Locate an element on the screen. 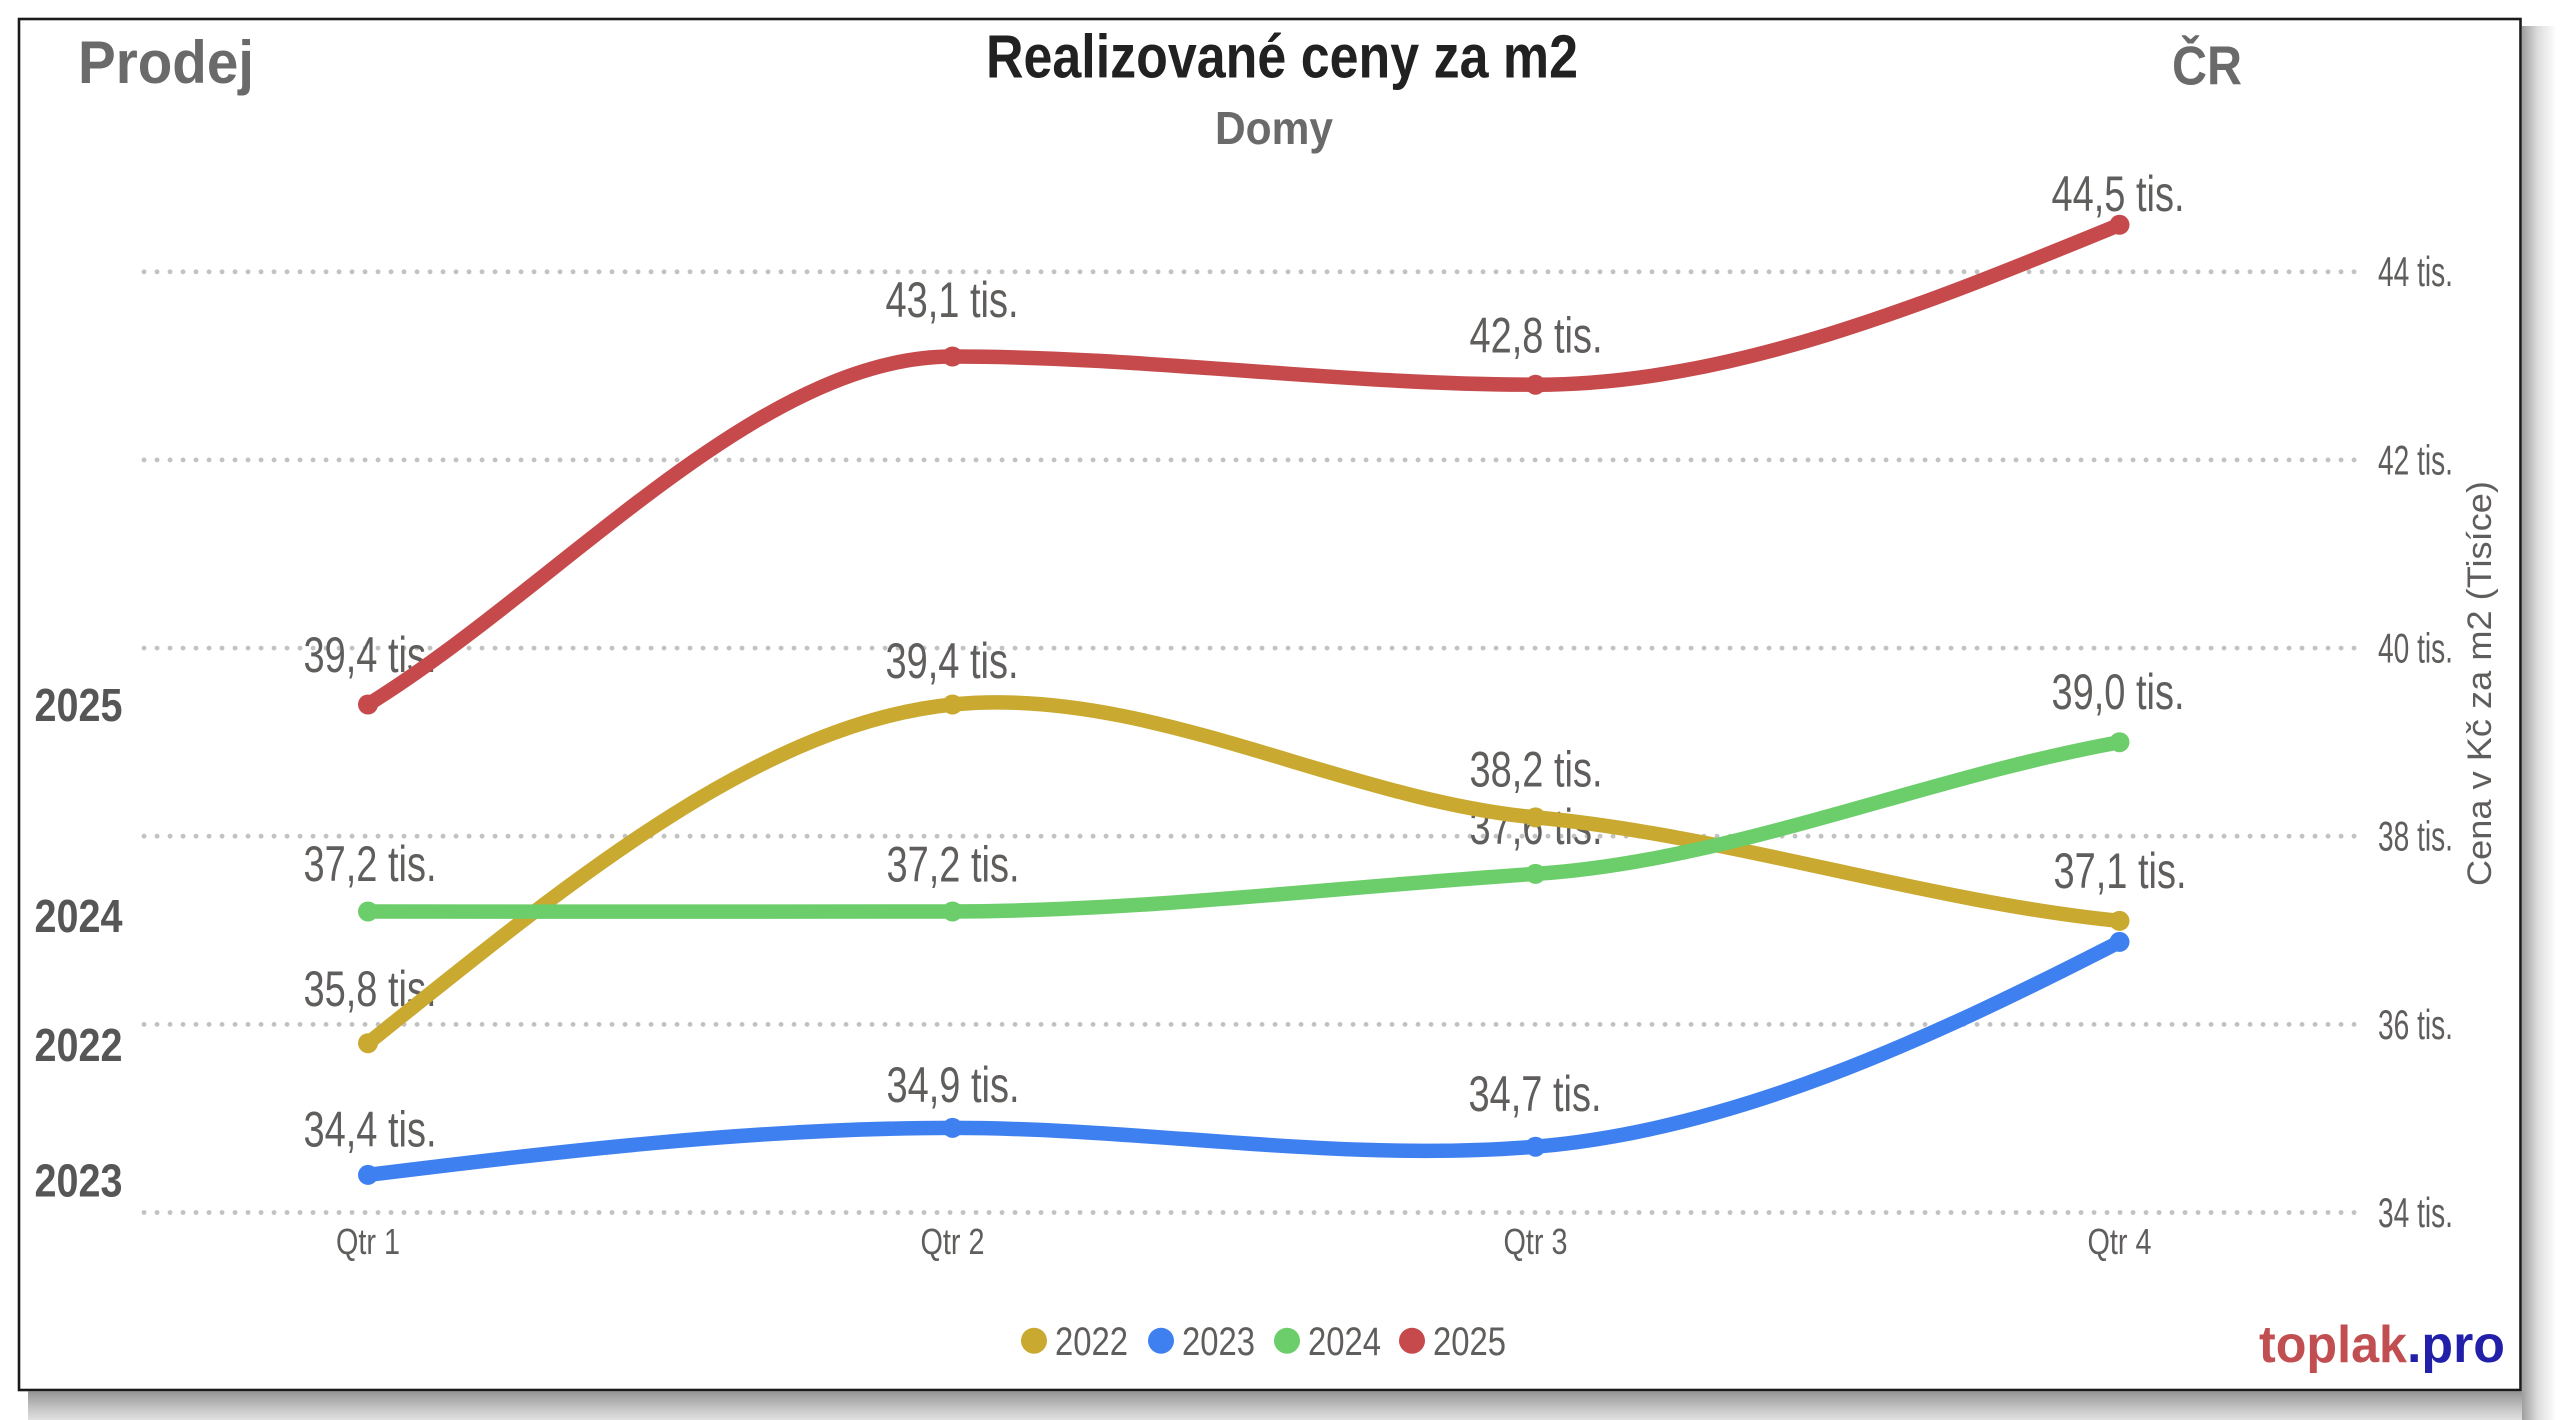  svg-text: 34 tis. is located at coordinates (2415, 1212).